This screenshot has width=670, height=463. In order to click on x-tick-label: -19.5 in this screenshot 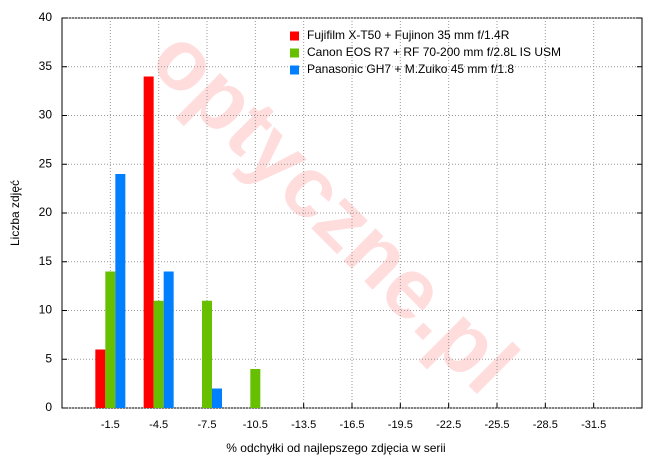, I will do `click(400, 425)`.